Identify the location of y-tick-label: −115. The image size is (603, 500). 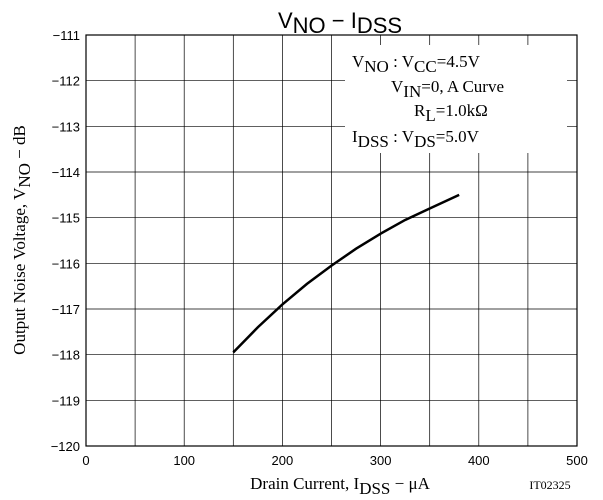
(66, 218).